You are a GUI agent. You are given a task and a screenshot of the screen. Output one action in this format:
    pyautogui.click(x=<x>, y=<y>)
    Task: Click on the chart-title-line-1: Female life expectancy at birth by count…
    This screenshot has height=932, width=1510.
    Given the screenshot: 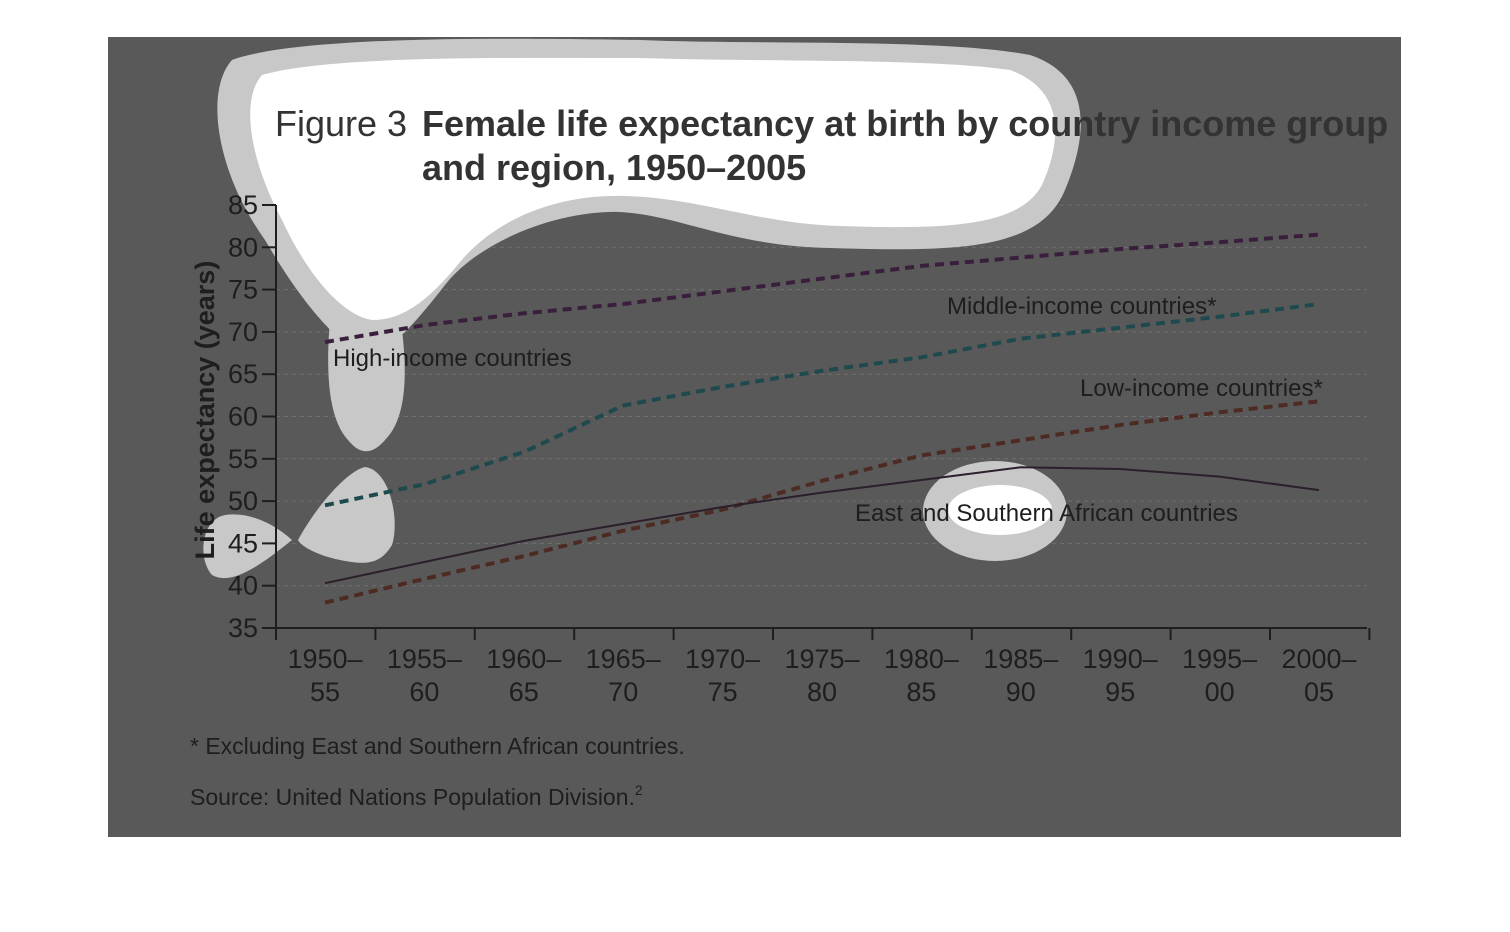 What is the action you would take?
    pyautogui.click(x=905, y=123)
    